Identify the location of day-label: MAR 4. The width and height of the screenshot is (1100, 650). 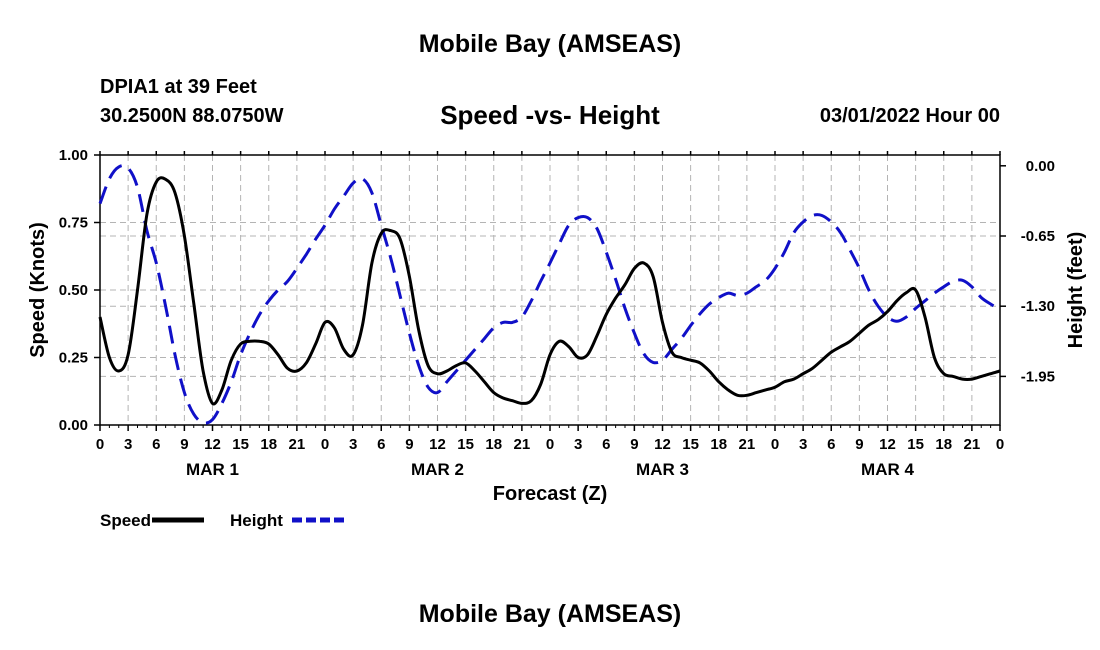
(887, 469).